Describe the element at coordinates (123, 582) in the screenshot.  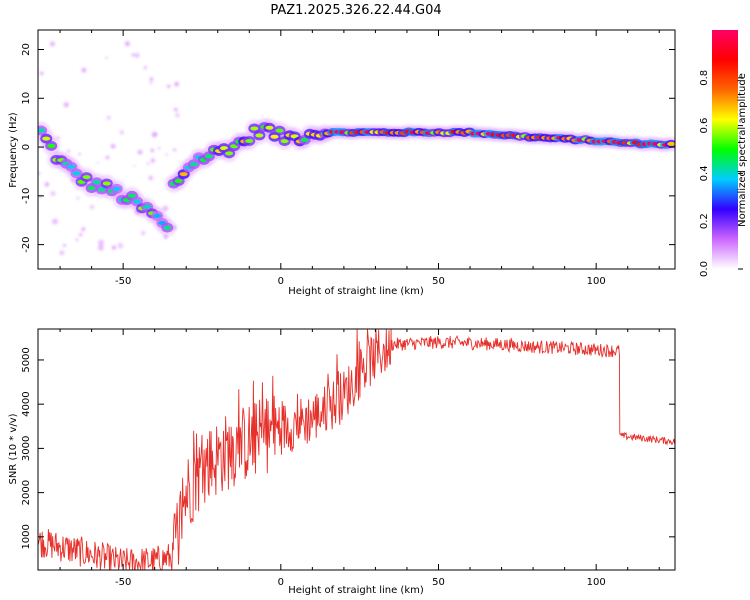
I see `snr-x-tick-label: -50` at that location.